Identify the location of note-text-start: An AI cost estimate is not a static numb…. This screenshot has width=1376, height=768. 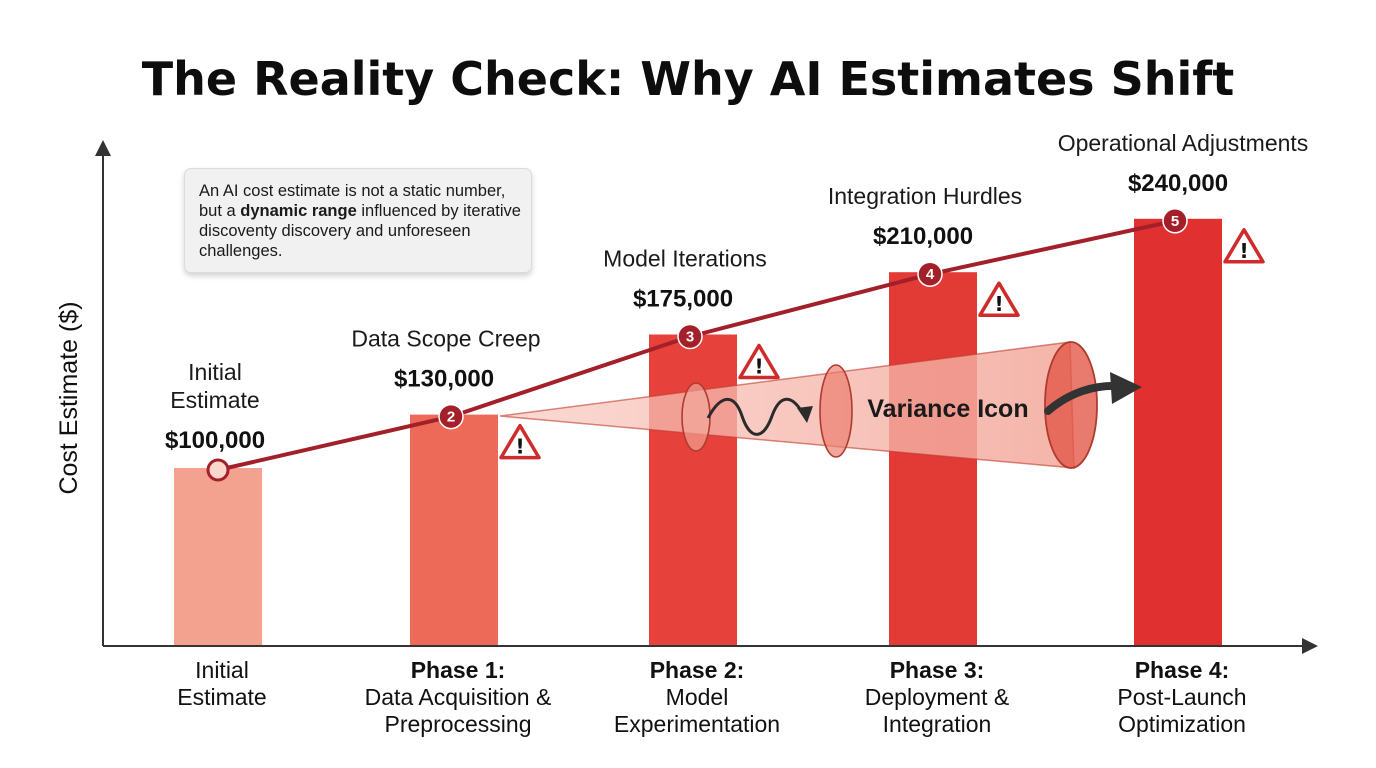
(352, 201).